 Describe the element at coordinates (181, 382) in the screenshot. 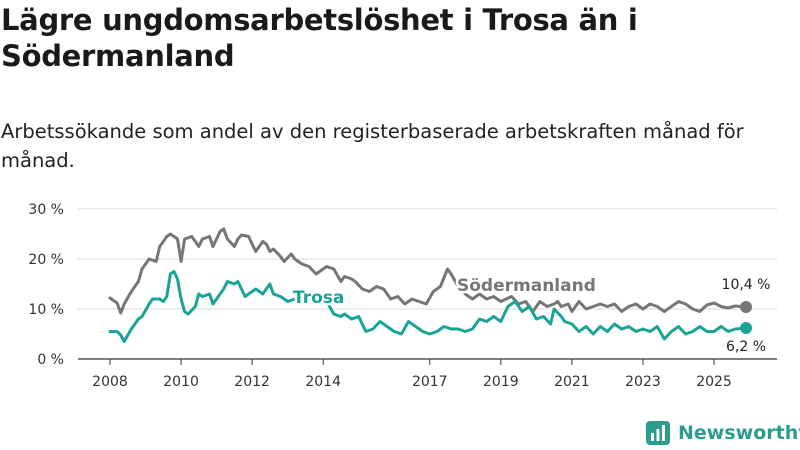

I see `x-tick-label: 2010` at that location.